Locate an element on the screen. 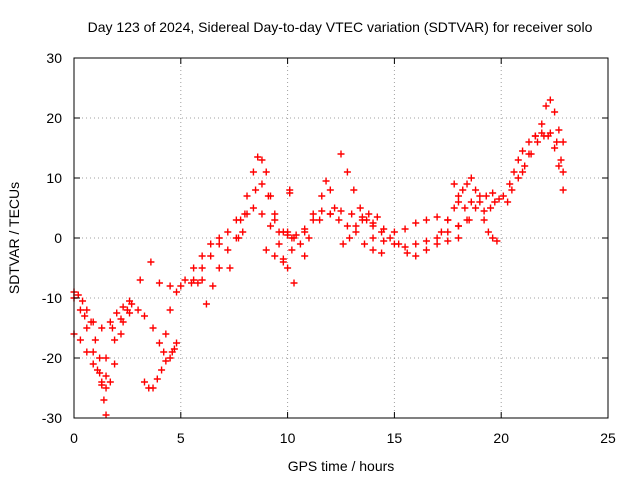  x-tick-label: 10 is located at coordinates (288, 438).